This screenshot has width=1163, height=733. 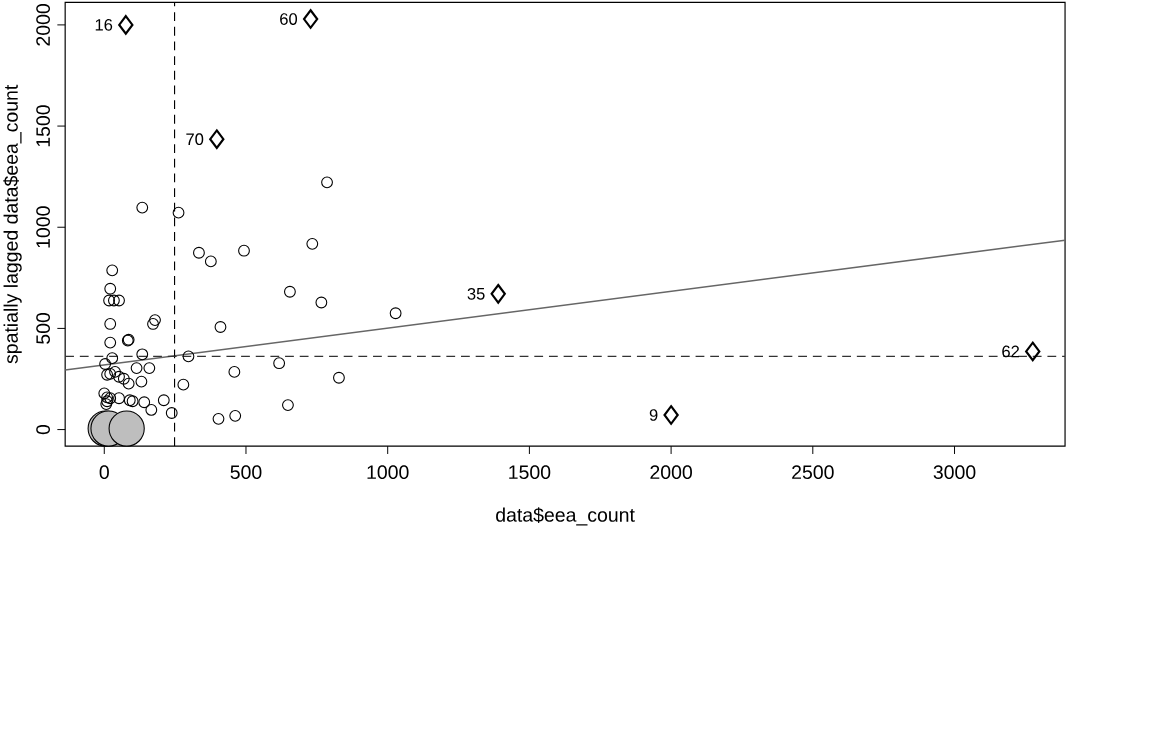 I want to click on x-axis-title: data$eea_count, so click(x=565, y=516).